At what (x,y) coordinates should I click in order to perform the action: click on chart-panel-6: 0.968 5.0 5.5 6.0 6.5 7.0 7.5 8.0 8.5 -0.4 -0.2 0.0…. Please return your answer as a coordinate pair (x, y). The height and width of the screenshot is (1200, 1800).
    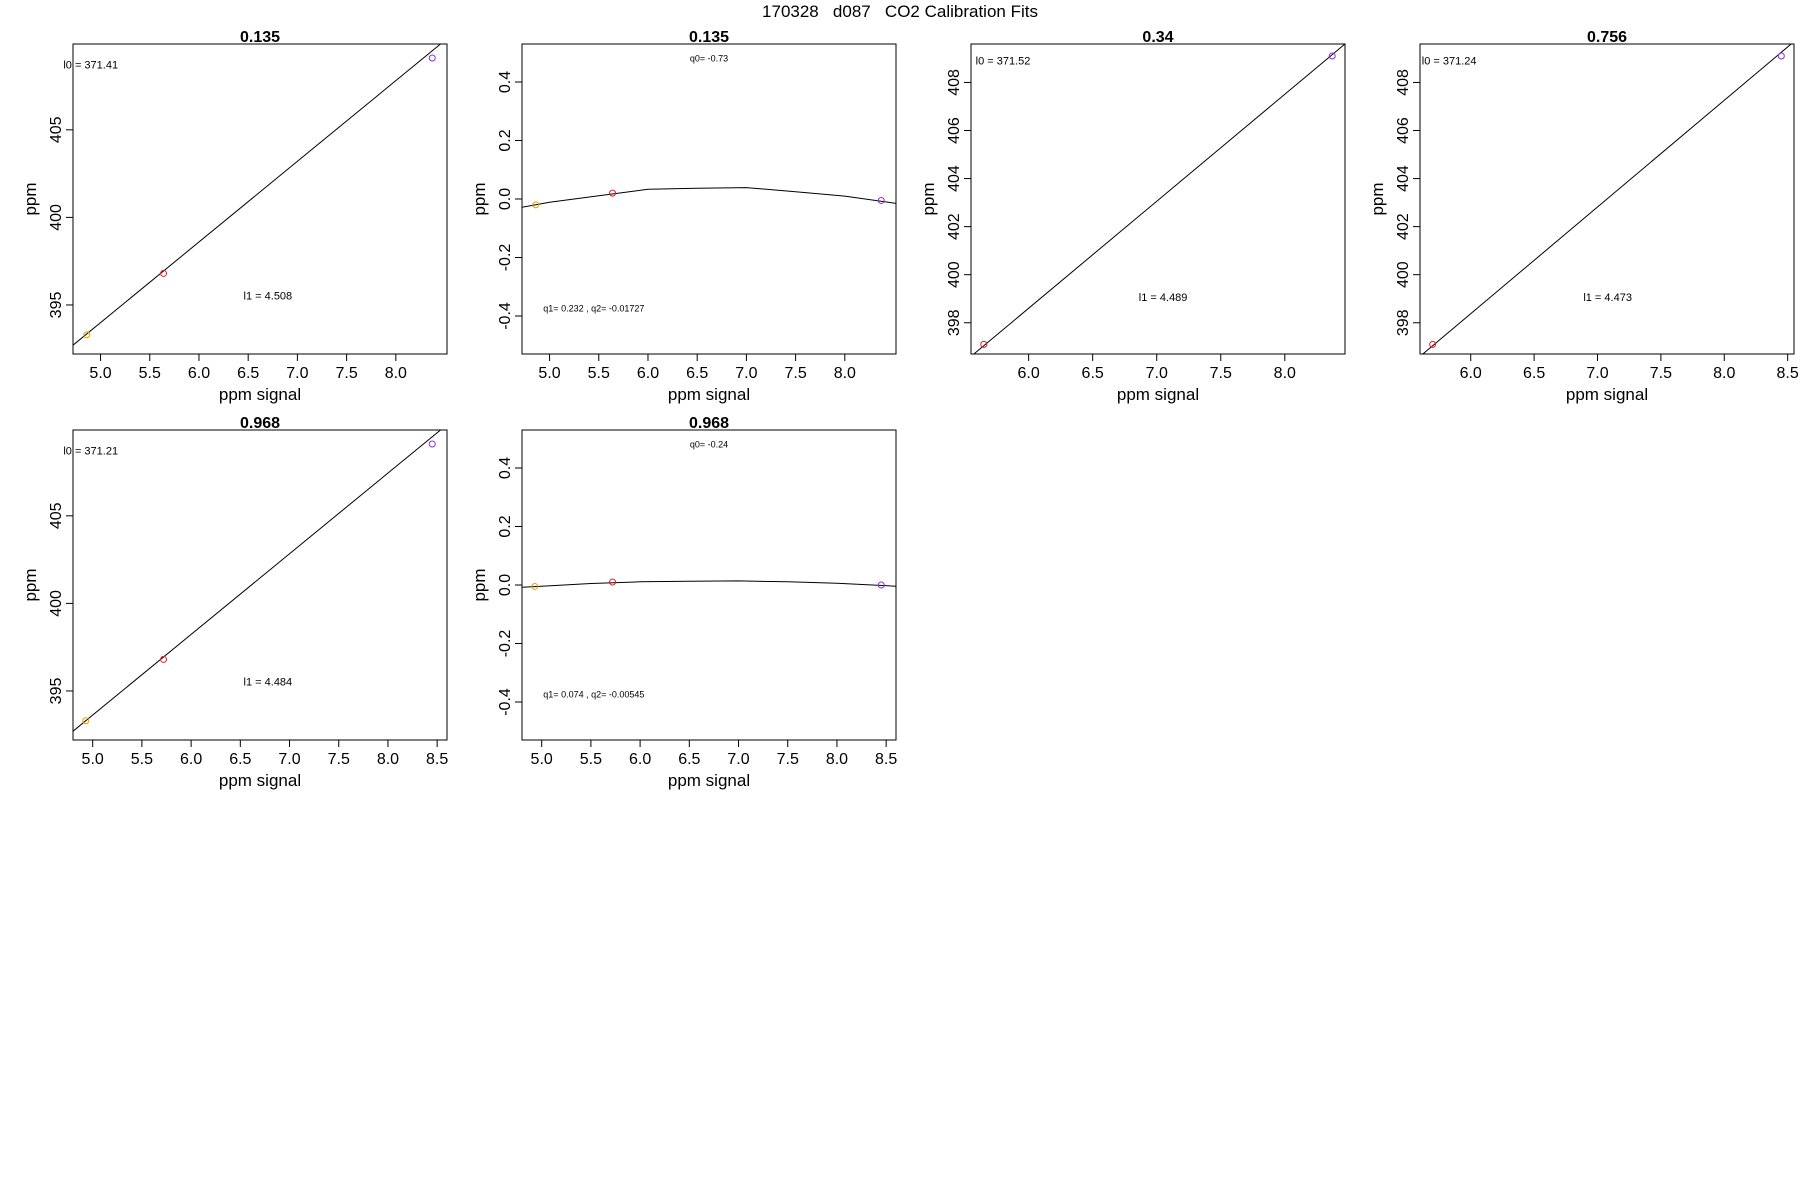
    Looking at the image, I should click on (683, 602).